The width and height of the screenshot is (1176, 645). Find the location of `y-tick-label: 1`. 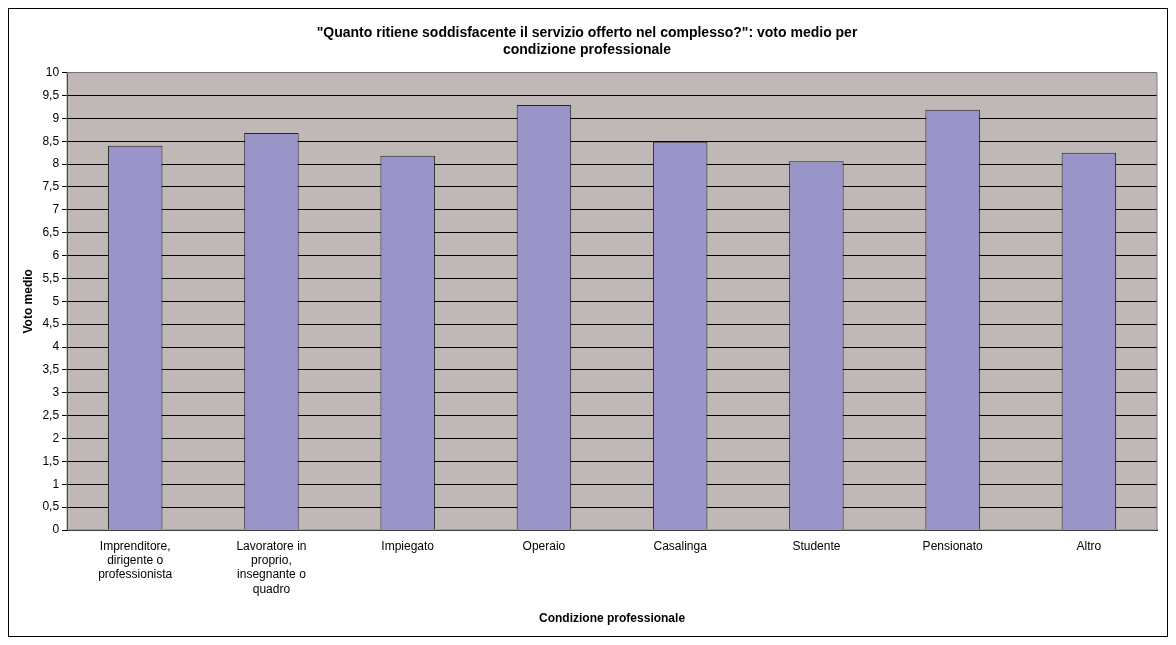

y-tick-label: 1 is located at coordinates (56, 483).